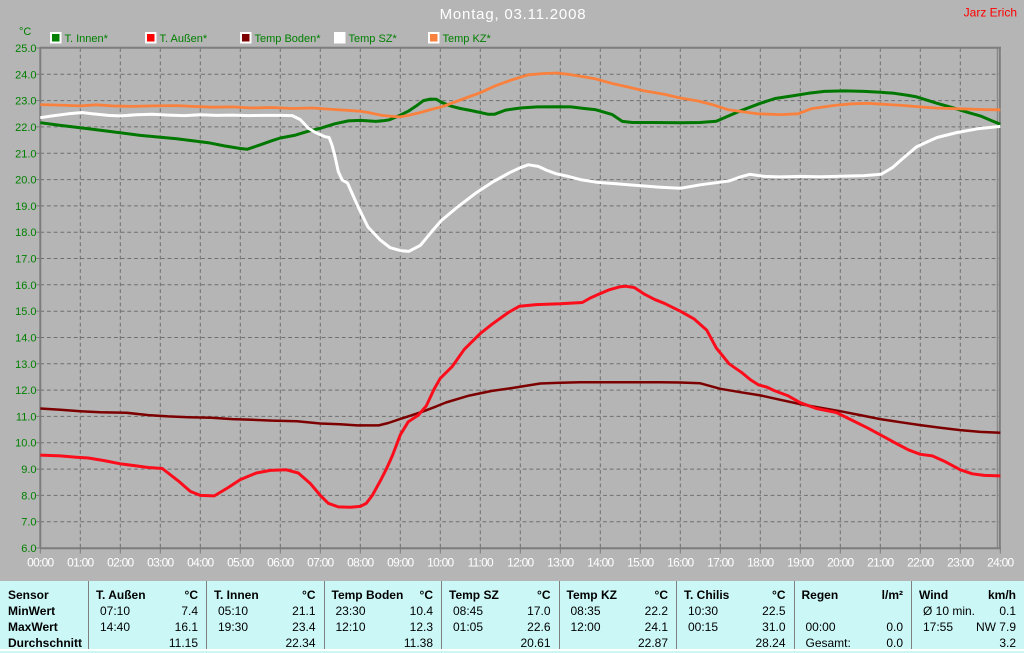  I want to click on svg-text: T. Innen*, so click(87, 39).